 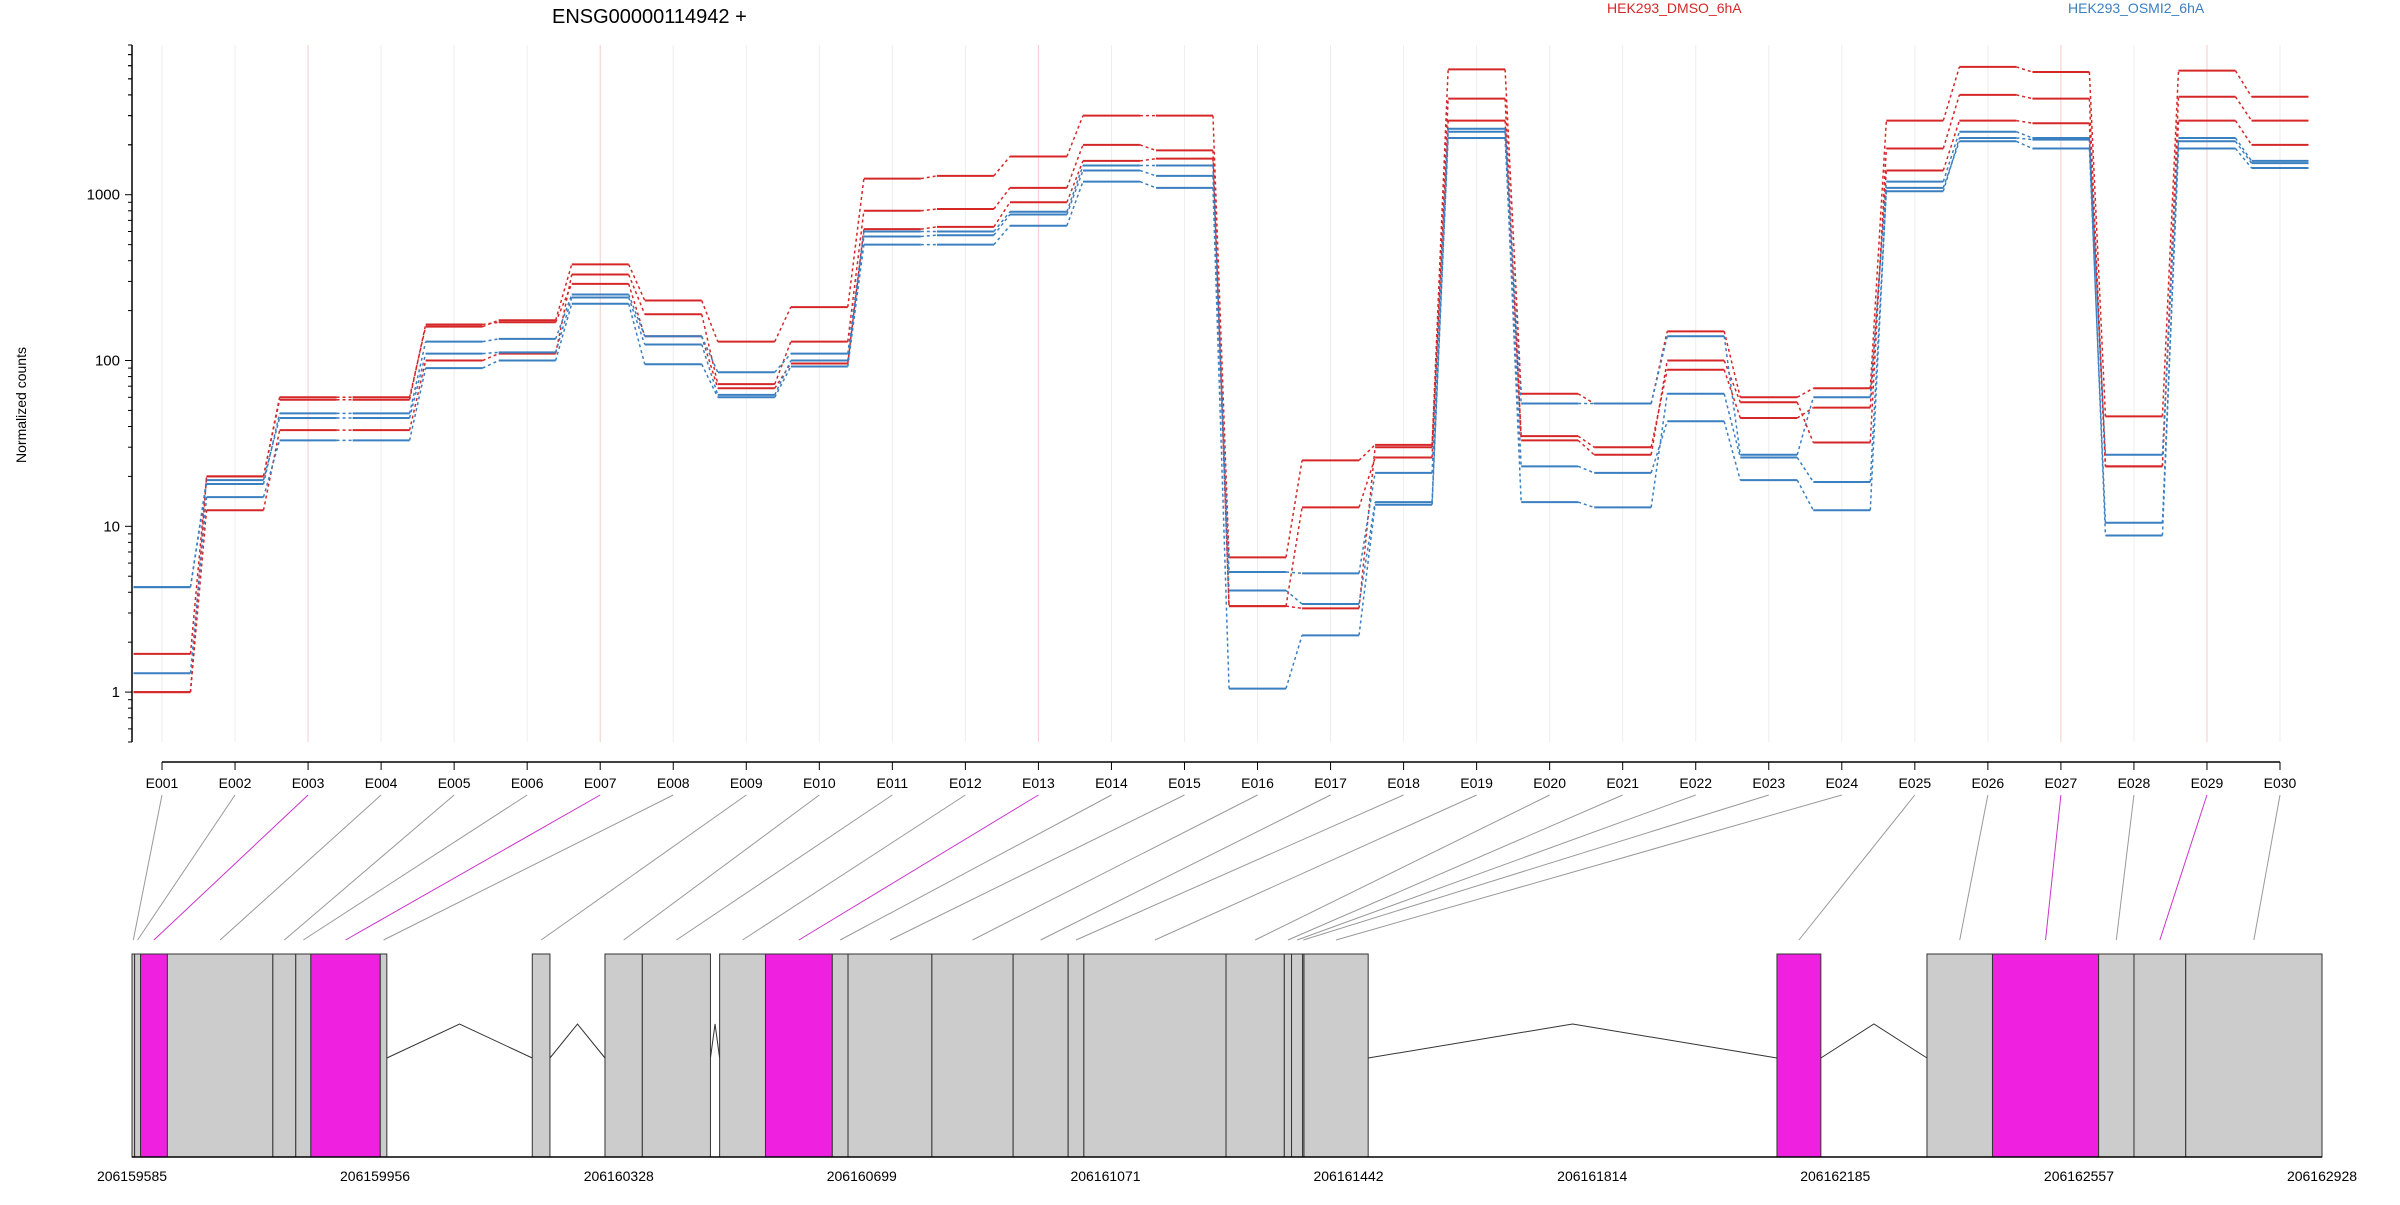 I want to click on connector-layer, so click(x=1206, y=867).